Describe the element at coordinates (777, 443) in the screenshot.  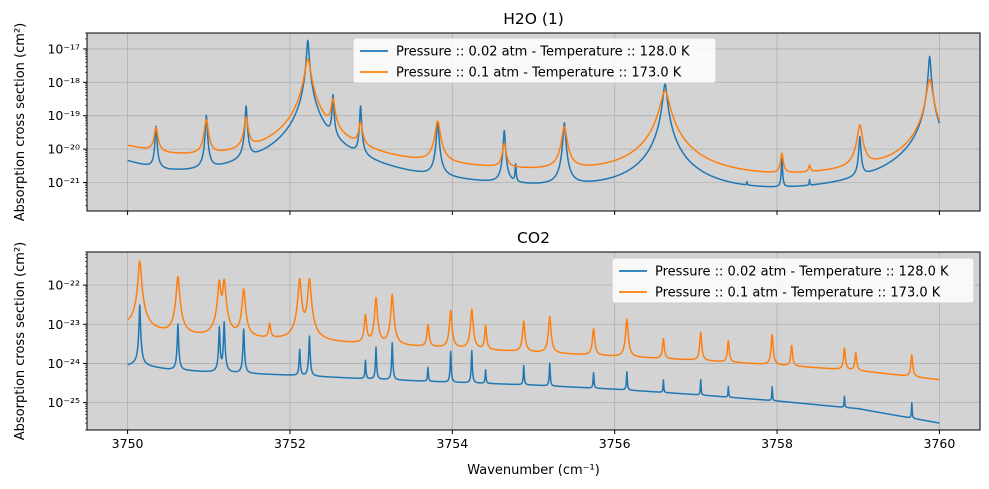
I see `x-tick-label: 3758` at that location.